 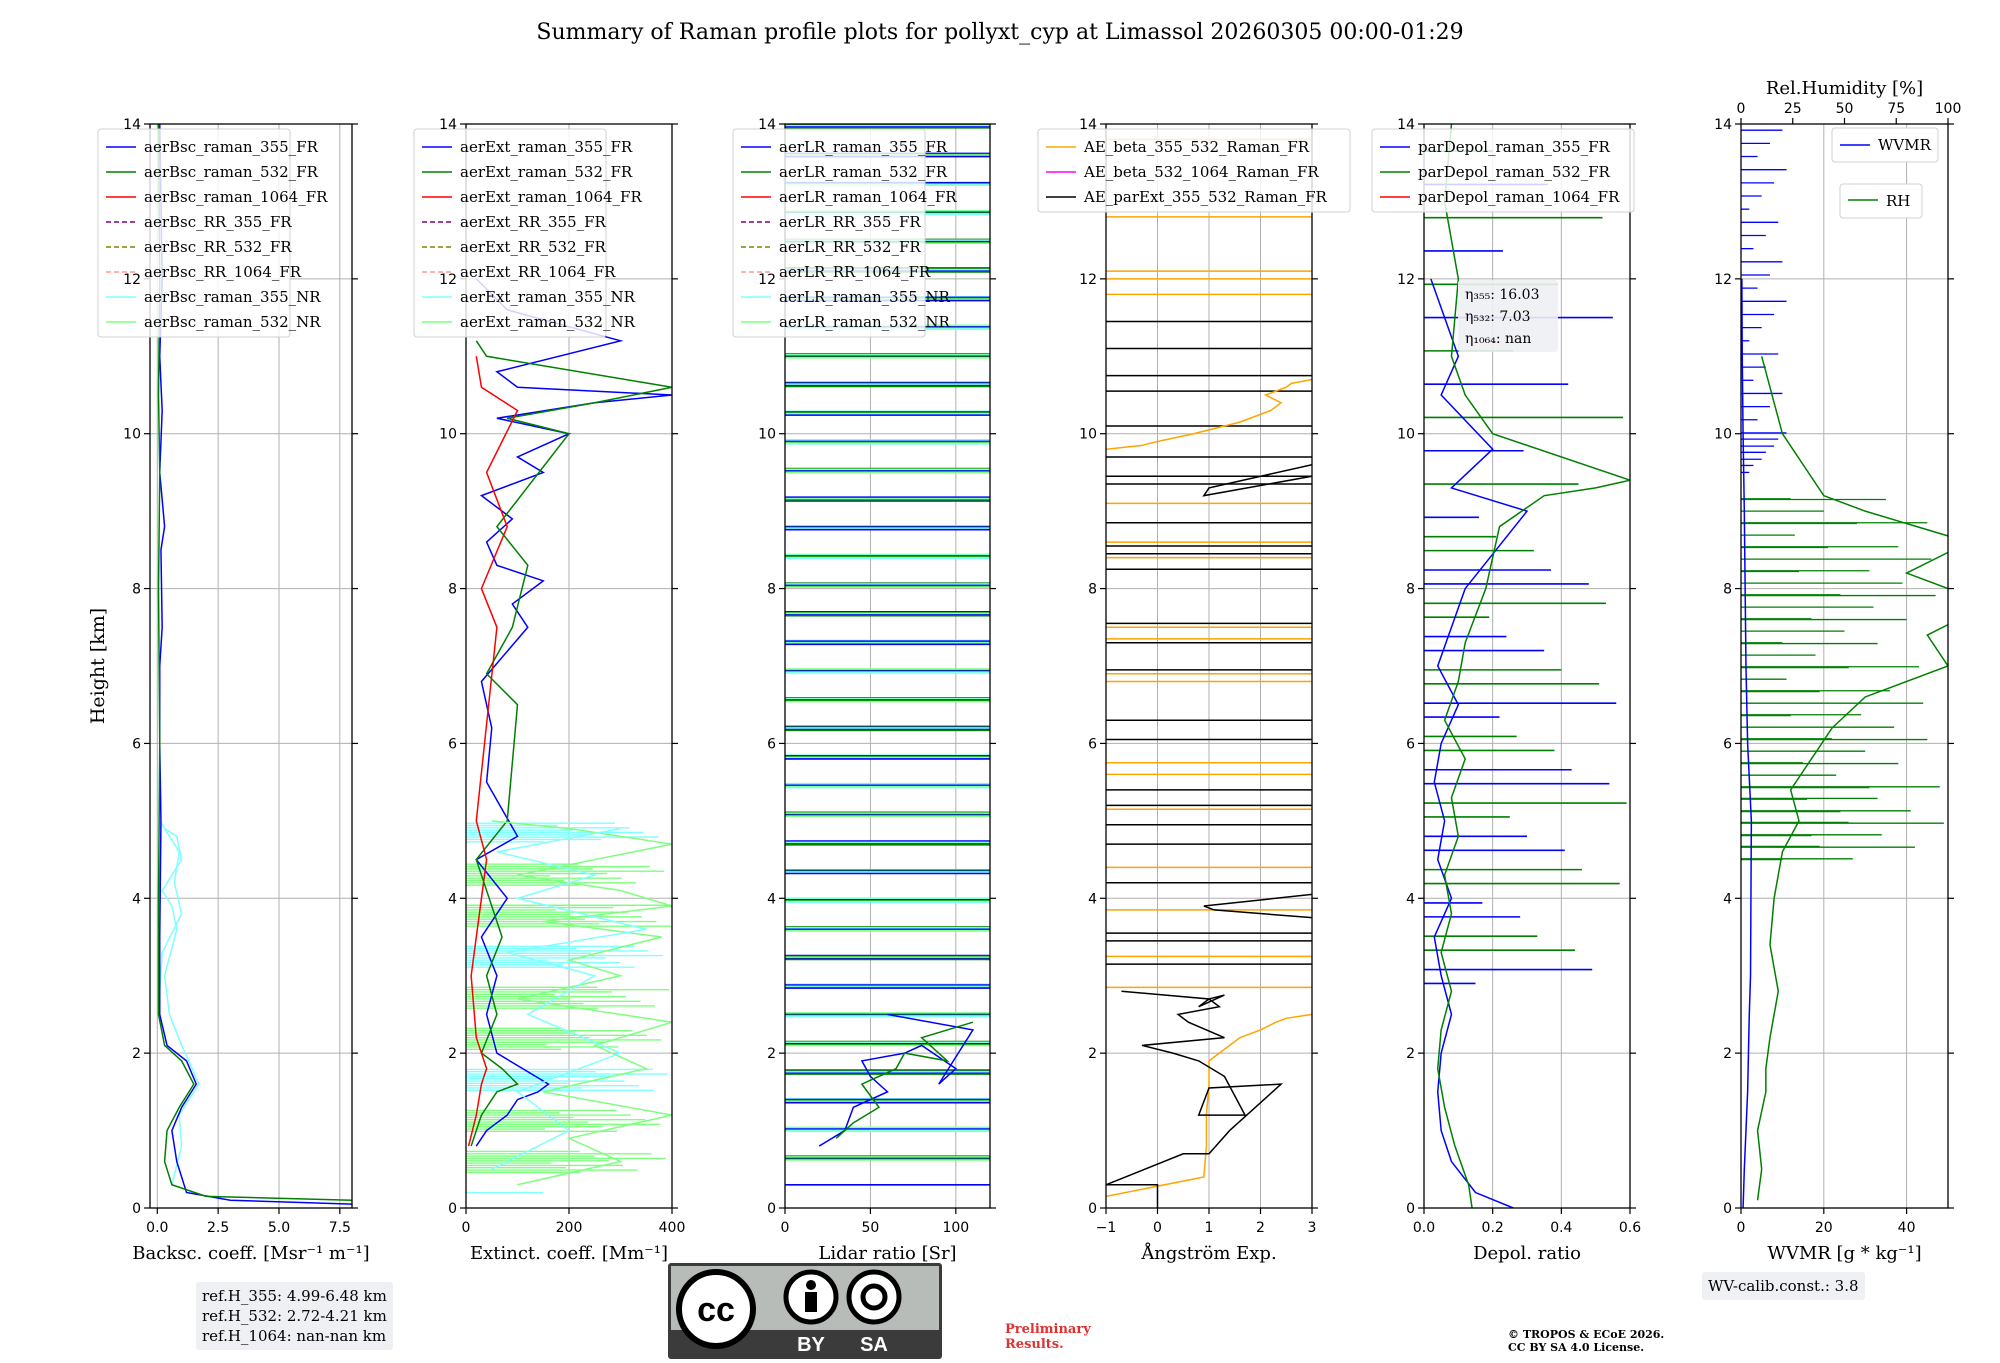 I want to click on x-tick-label: 0.4, so click(x=1561, y=1228).